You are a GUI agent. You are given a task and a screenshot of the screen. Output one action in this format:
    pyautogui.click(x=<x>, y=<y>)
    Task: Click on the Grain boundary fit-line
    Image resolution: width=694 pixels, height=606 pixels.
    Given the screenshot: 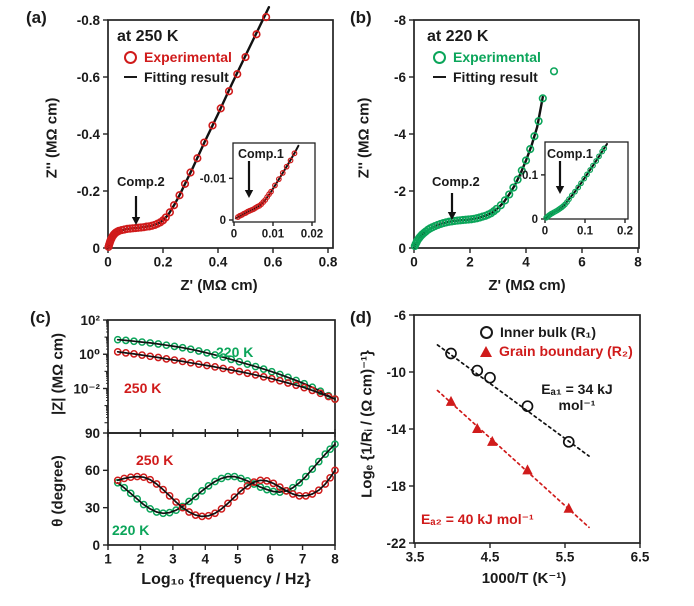 What is the action you would take?
    pyautogui.click(x=513, y=459)
    